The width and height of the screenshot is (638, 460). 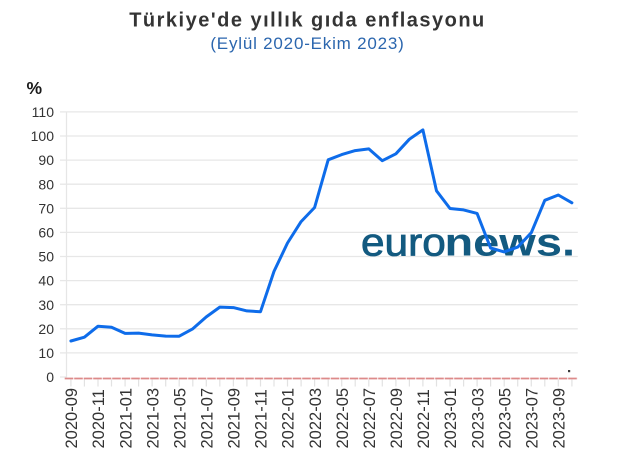 What do you see at coordinates (43, 112) in the screenshot?
I see `svg-text: 110` at bounding box center [43, 112].